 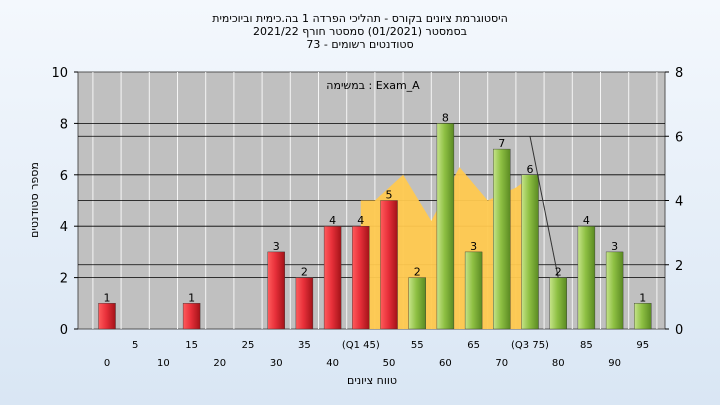 What do you see at coordinates (359, 44) in the screenshot?
I see `title-line-3: סטודנטים רשומים - 73` at bounding box center [359, 44].